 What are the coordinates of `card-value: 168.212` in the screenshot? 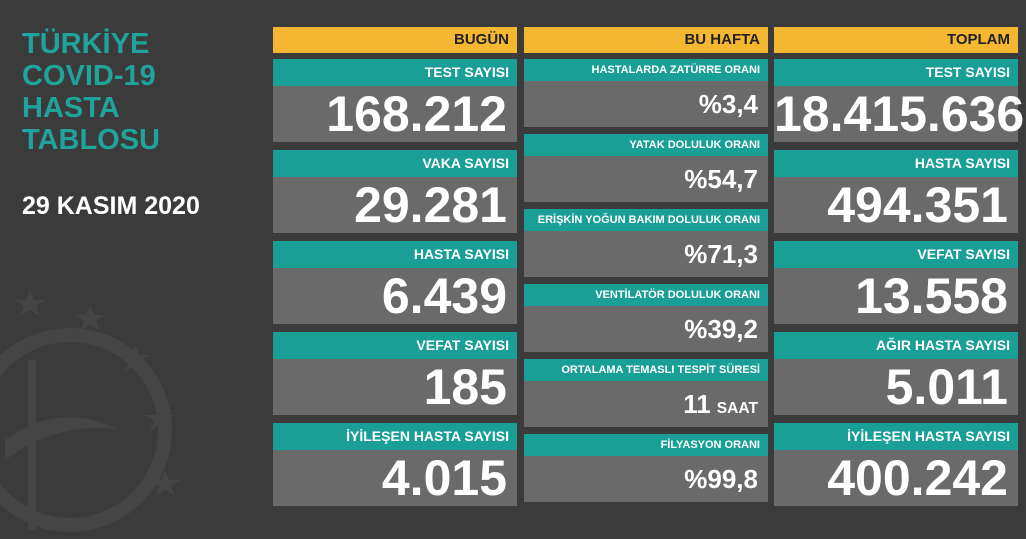 It's located at (395, 114).